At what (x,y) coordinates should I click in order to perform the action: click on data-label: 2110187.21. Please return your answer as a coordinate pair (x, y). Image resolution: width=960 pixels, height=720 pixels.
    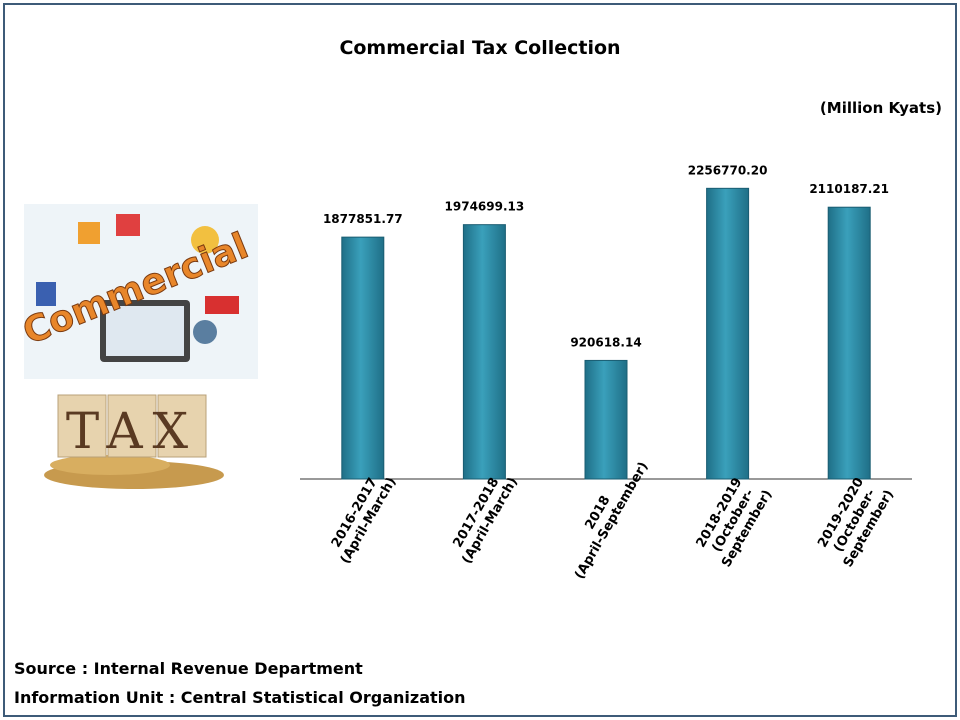
    Looking at the image, I should click on (849, 189).